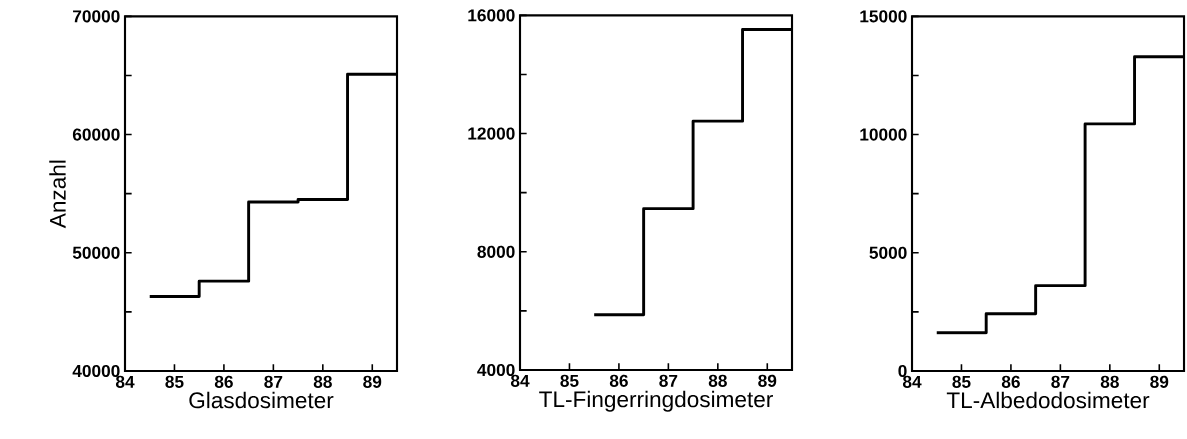 The height and width of the screenshot is (439, 1187). Describe the element at coordinates (888, 252) in the screenshot. I see `y-tick-label: 5000` at that location.